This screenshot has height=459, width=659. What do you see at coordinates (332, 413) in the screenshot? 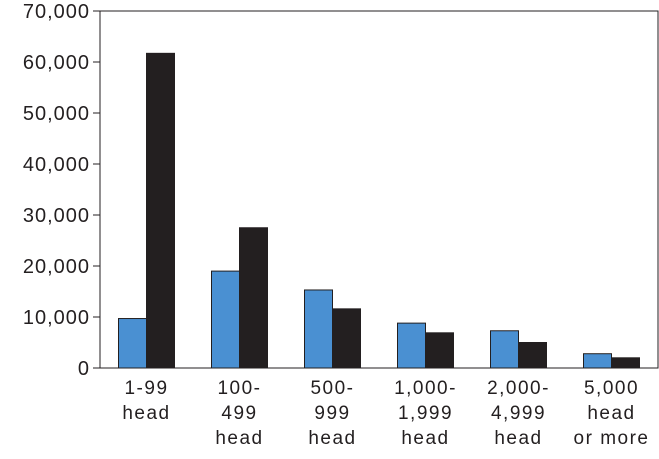
I see `x-tick-label: 999` at bounding box center [332, 413].